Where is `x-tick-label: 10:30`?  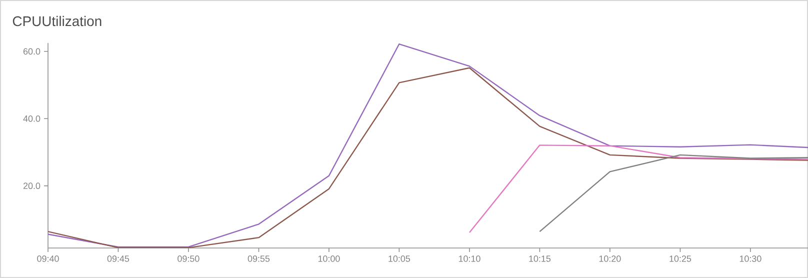 x-tick-label: 10:30 is located at coordinates (751, 259).